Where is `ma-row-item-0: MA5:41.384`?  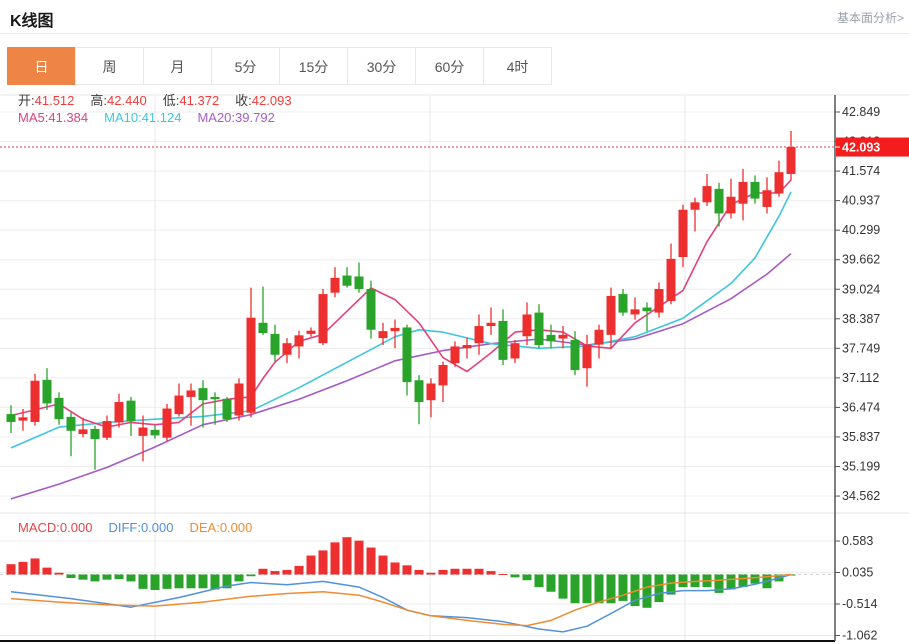 ma-row-item-0: MA5:41.384 is located at coordinates (53, 117).